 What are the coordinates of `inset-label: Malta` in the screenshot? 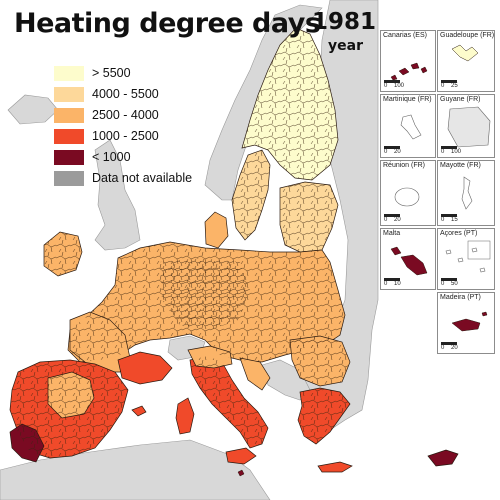 It's located at (392, 233).